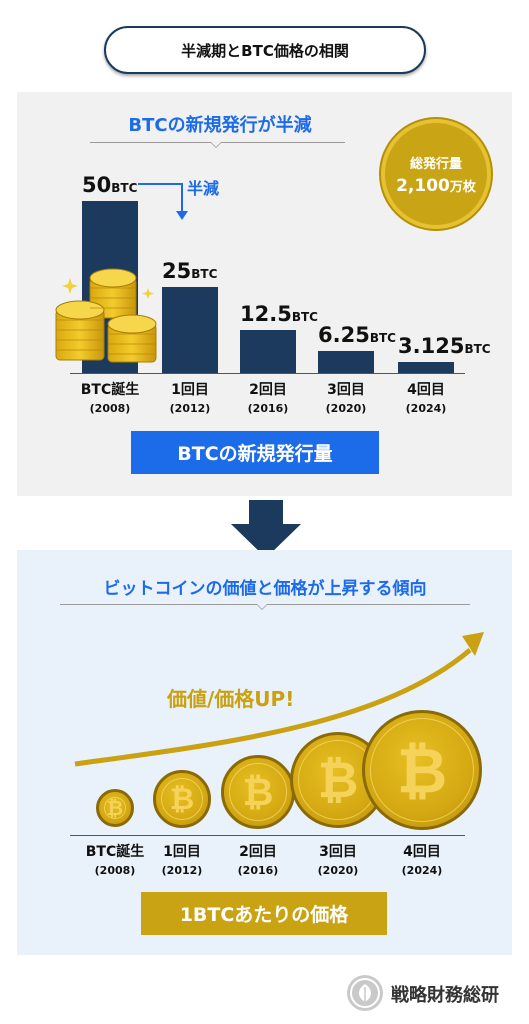 The width and height of the screenshot is (529, 1024). I want to click on issuance-heading: BTCの新規発行が半減, so click(220, 125).